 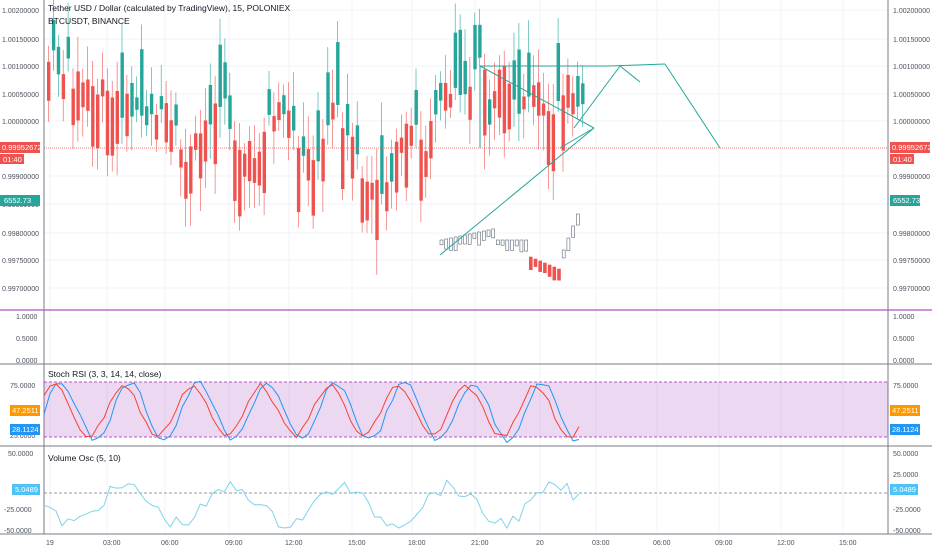 I want to click on stoch-tick: 75.0000, so click(x=905, y=386).